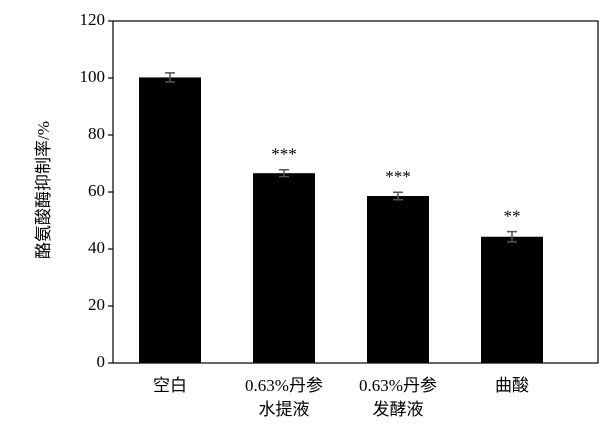 Image resolution: width=615 pixels, height=438 pixels. What do you see at coordinates (170, 385) in the screenshot?
I see `x-tick-label: 空白` at bounding box center [170, 385].